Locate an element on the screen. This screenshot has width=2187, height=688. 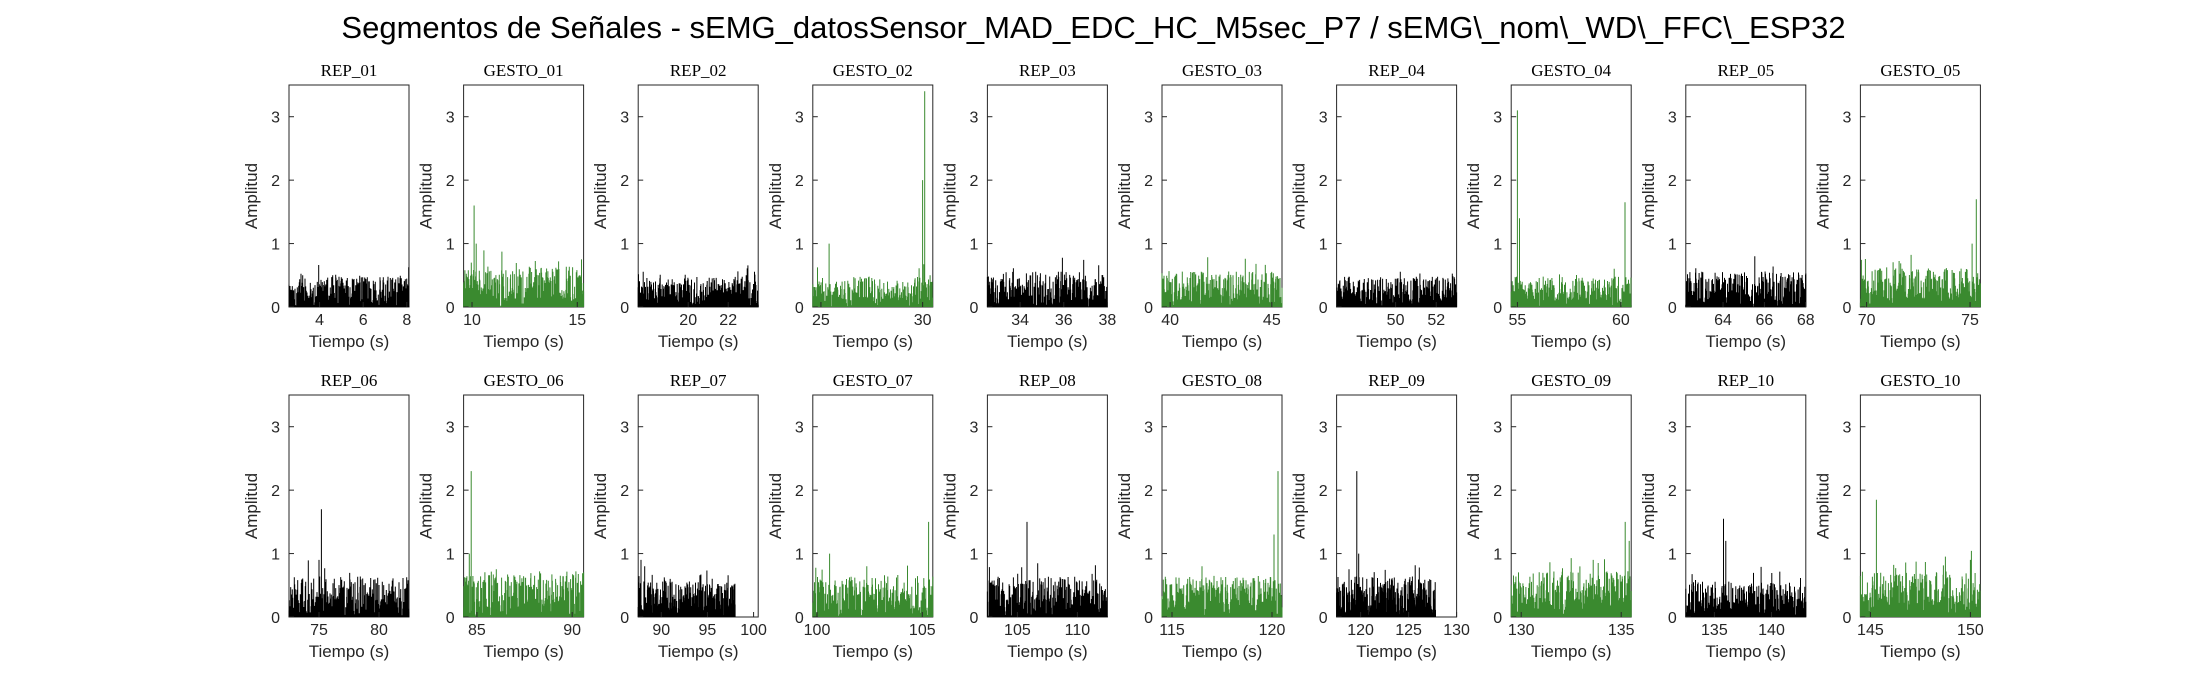
subplot-rep-10: 0 1 2 3 135 140 REP_10 Tiempo (s) Amplitud is located at coordinates (1723, 516).